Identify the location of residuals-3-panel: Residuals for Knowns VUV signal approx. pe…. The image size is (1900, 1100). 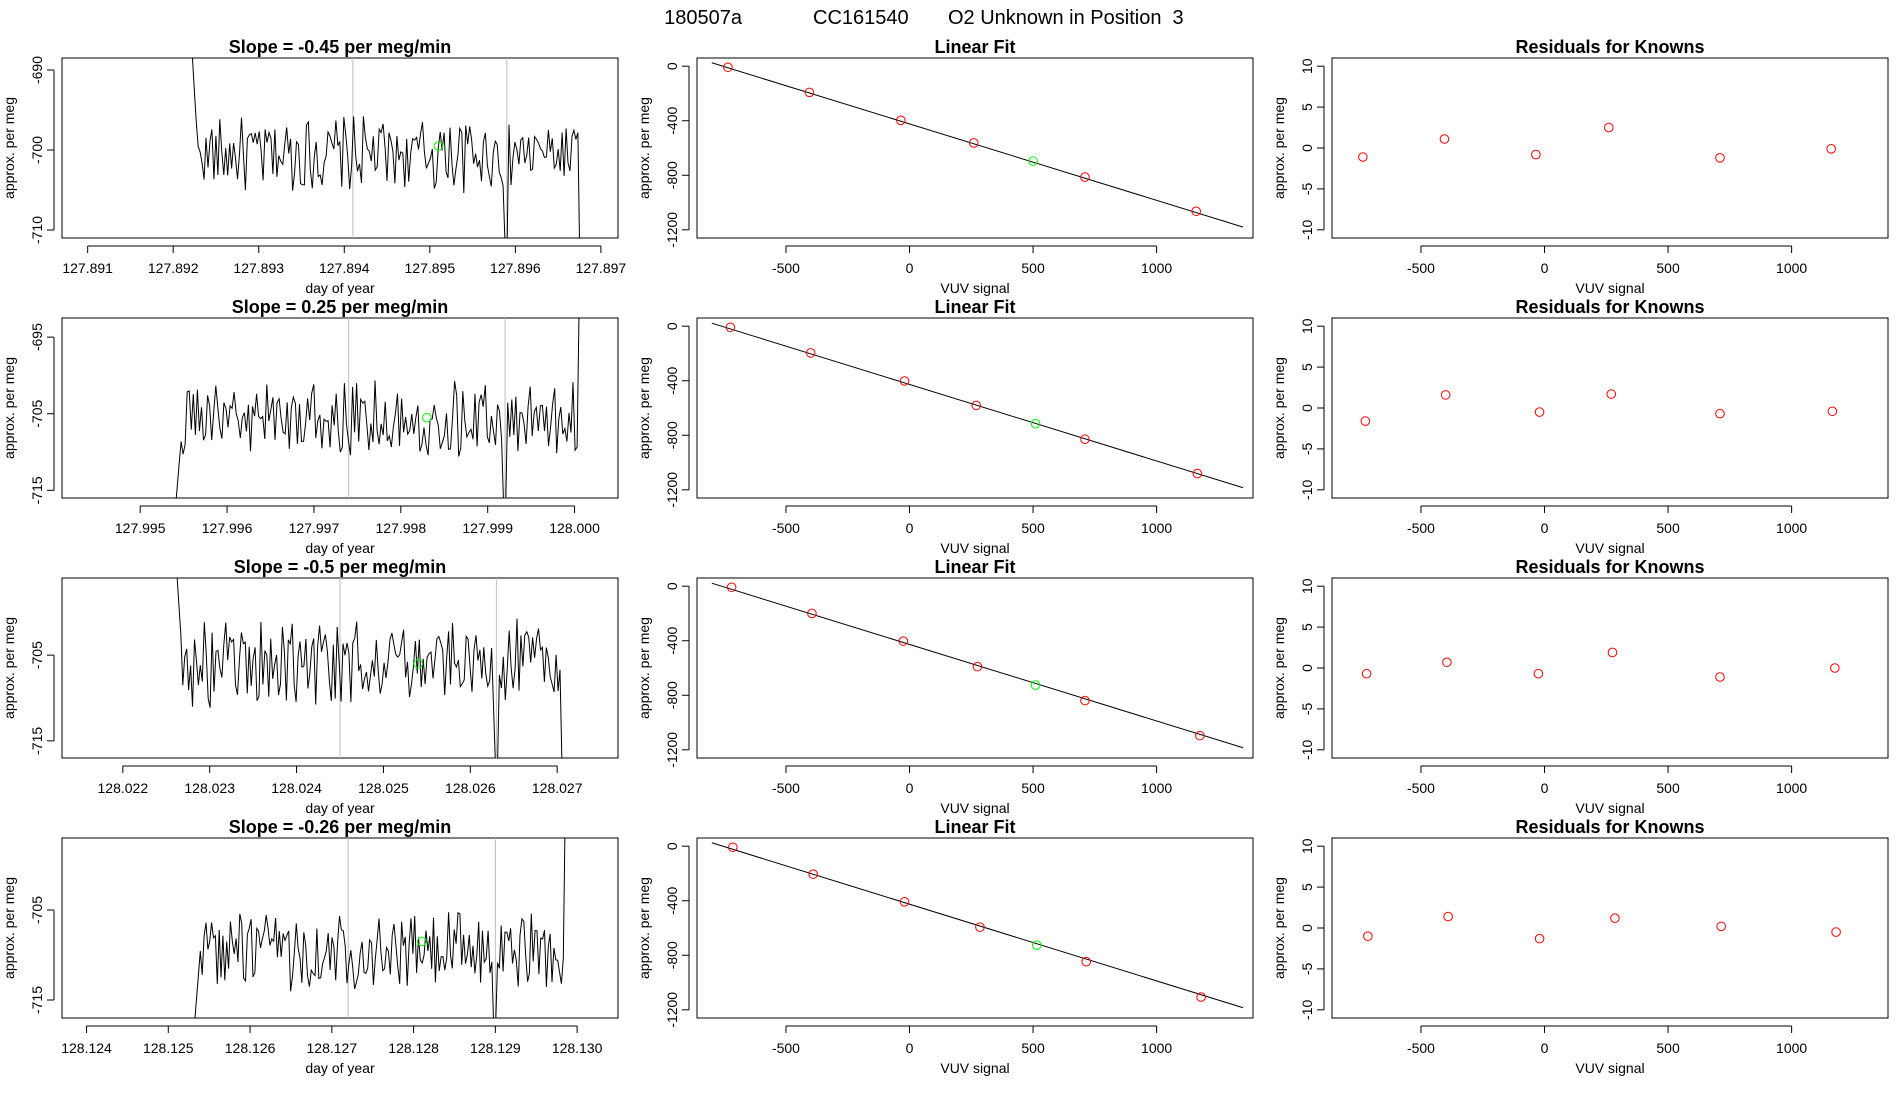
(1580, 686).